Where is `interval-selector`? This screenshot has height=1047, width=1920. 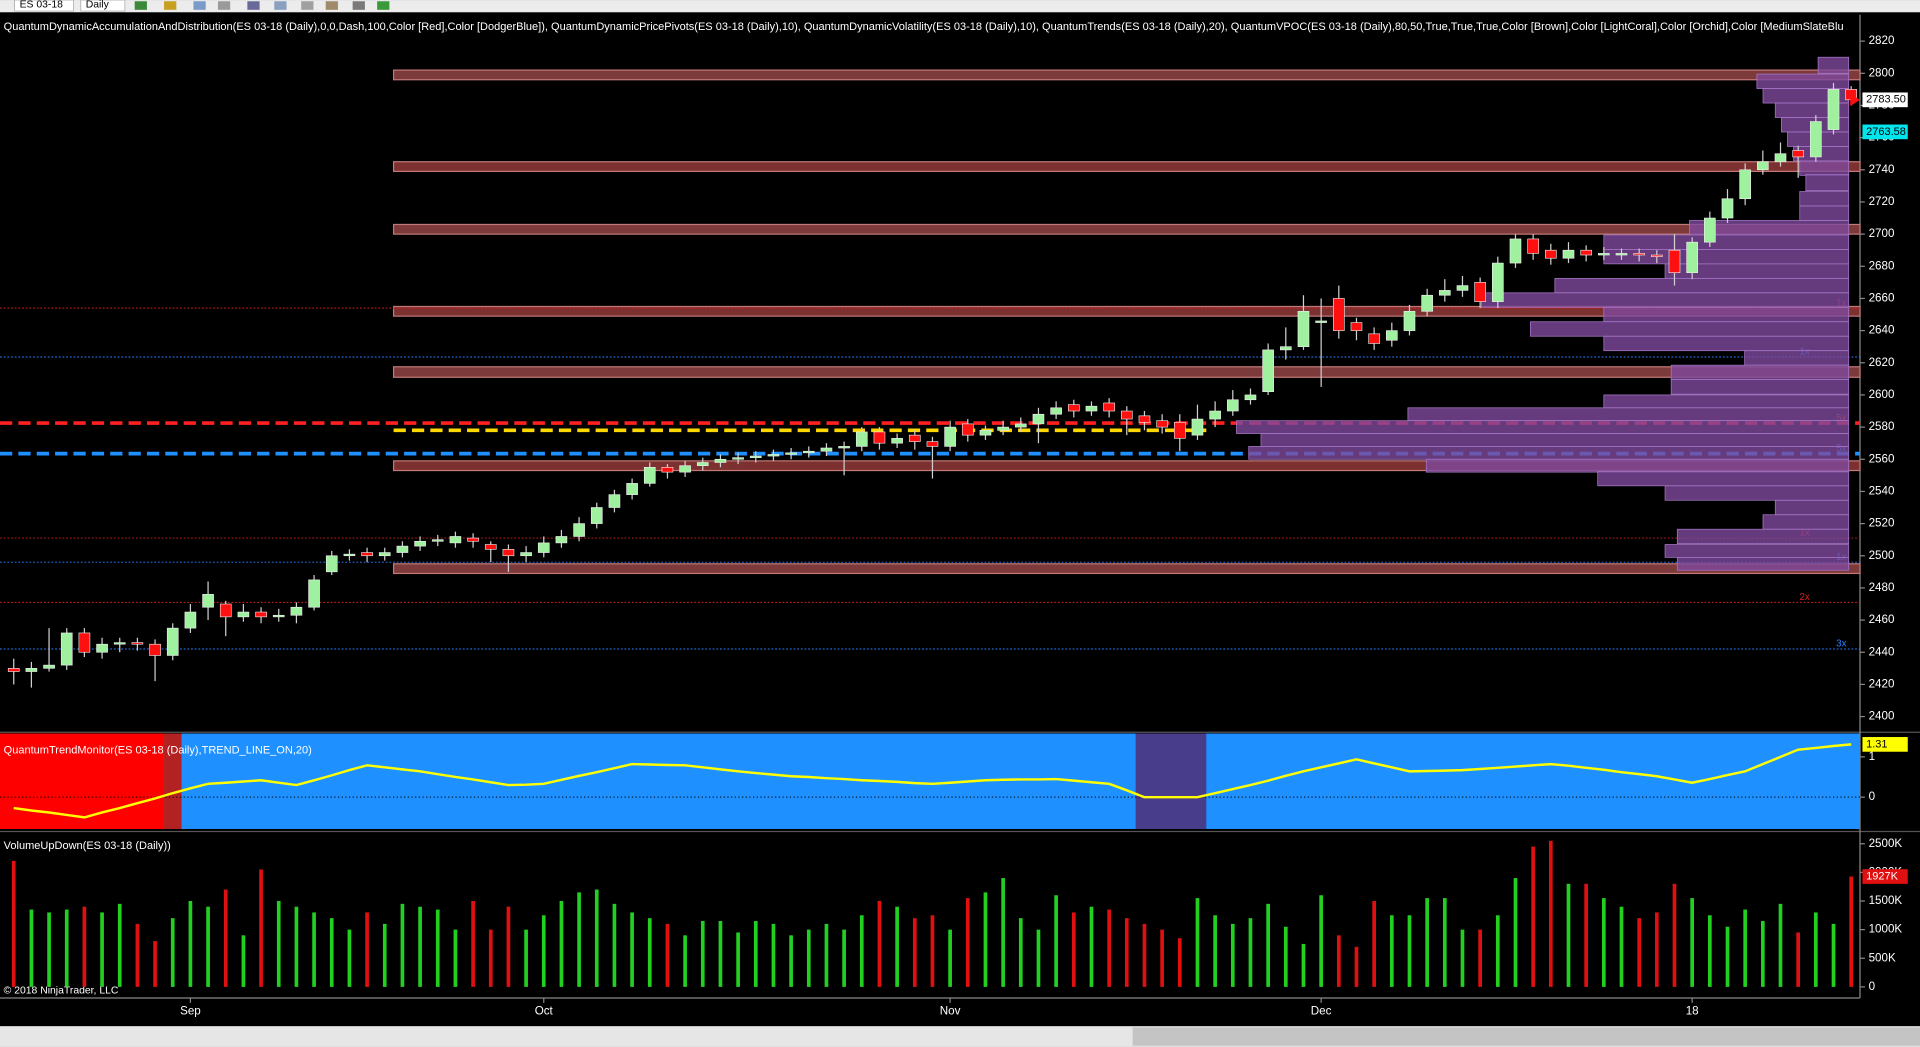
interval-selector is located at coordinates (103, 6).